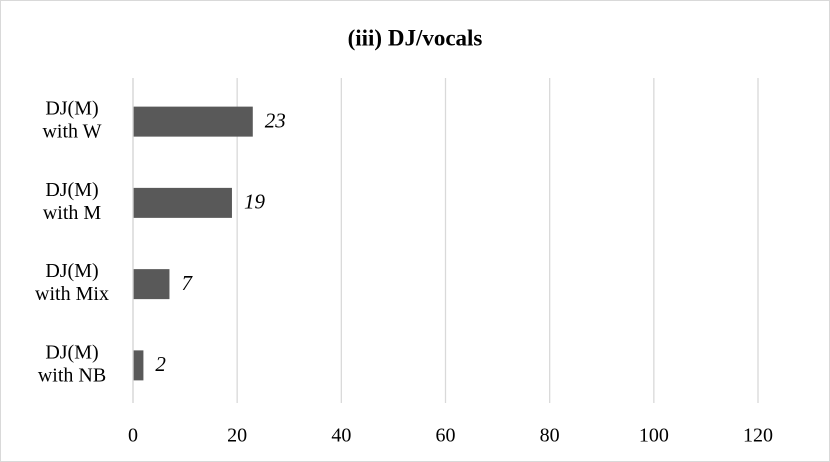 This screenshot has width=830, height=462. What do you see at coordinates (254, 202) in the screenshot?
I see `data-label: 19` at bounding box center [254, 202].